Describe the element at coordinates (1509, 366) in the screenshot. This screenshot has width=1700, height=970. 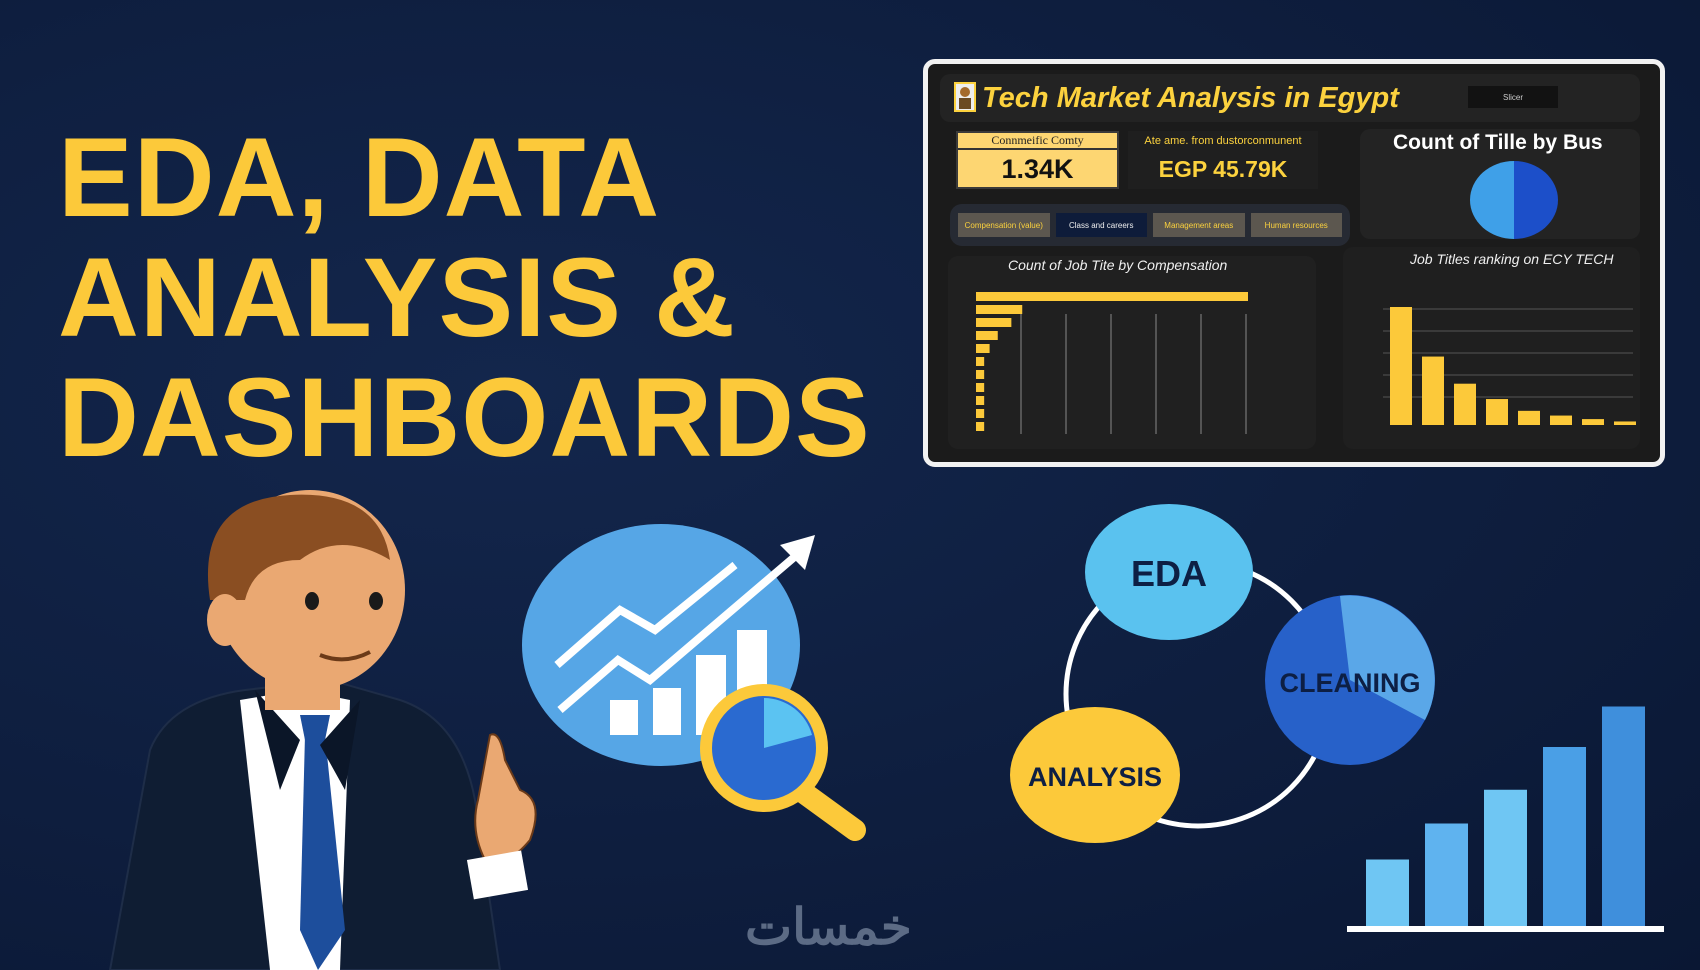
I see `vbar-chart` at that location.